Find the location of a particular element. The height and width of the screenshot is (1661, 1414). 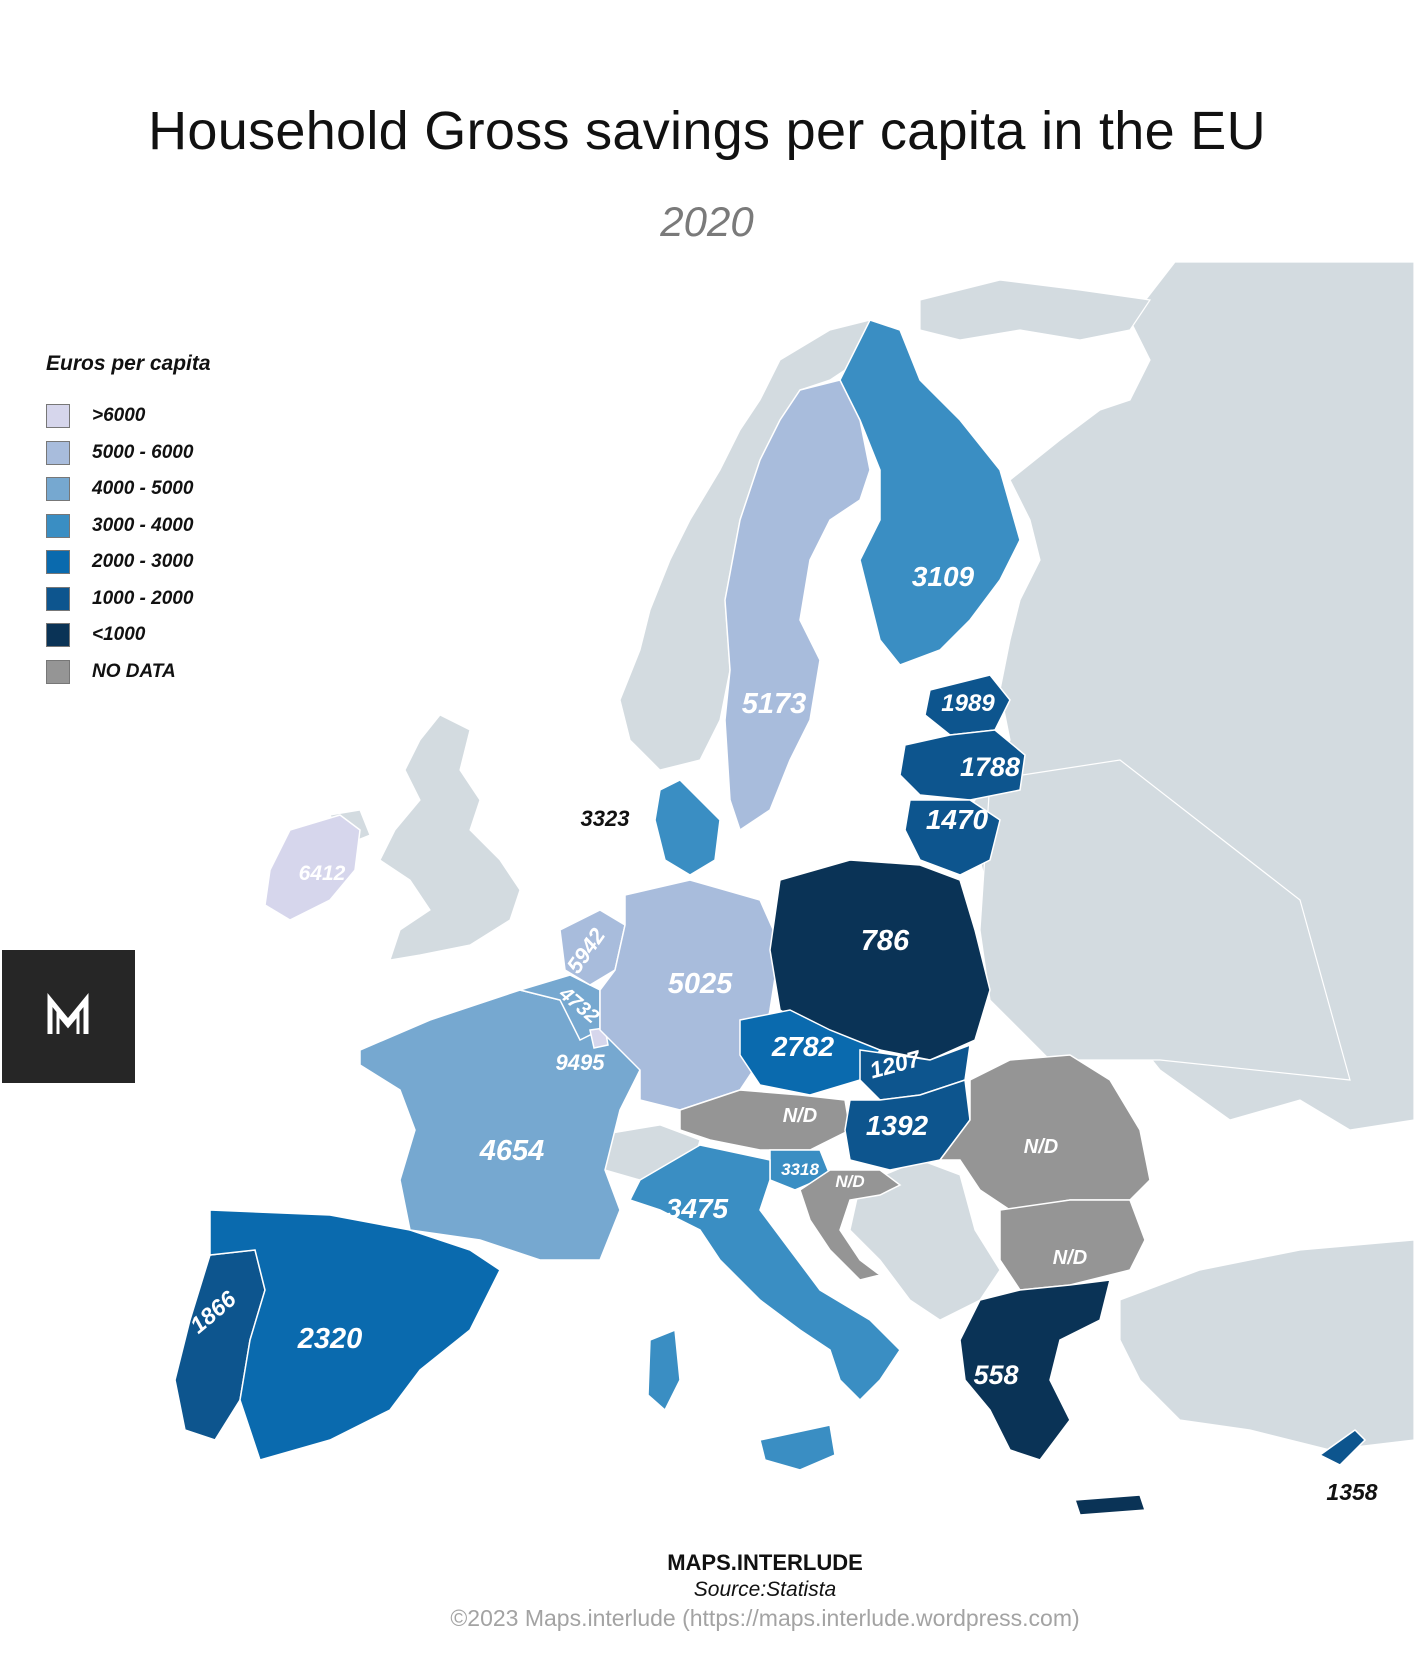

value-label-luxembourg: 9495 is located at coordinates (581, 1062).